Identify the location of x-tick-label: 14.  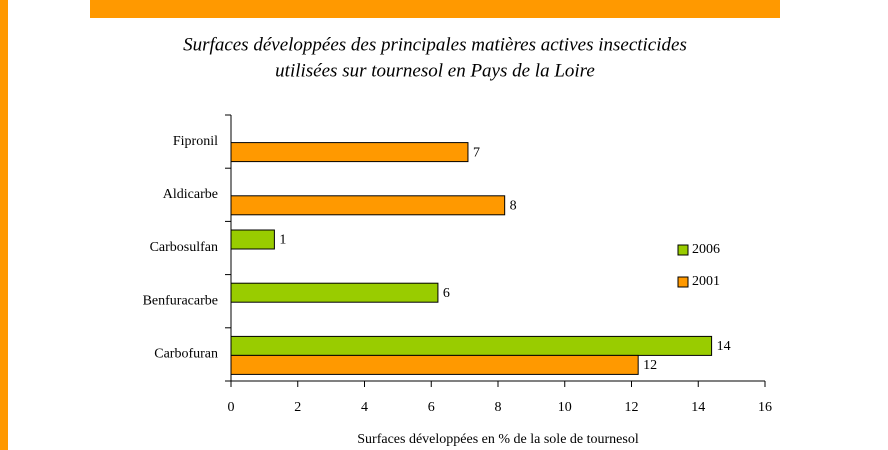
(698, 407).